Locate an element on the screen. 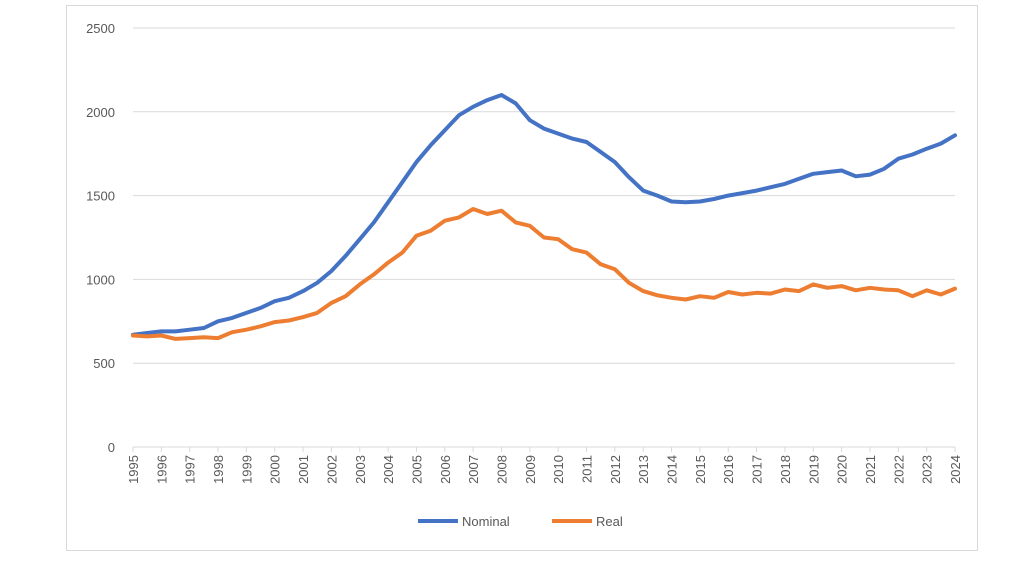 The height and width of the screenshot is (576, 1024). x-tick-label: 2008 is located at coordinates (501, 469).